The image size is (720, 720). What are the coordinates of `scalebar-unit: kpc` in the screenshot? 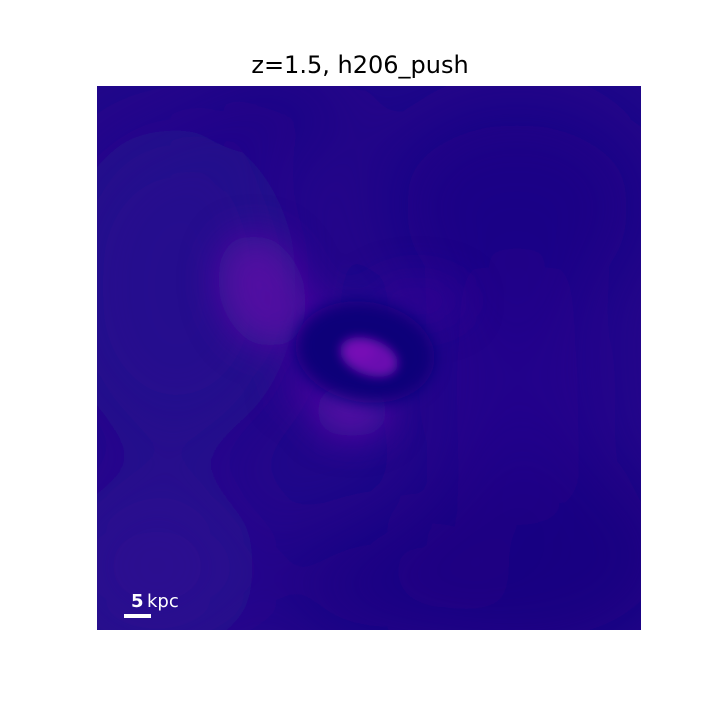 It's located at (163, 601).